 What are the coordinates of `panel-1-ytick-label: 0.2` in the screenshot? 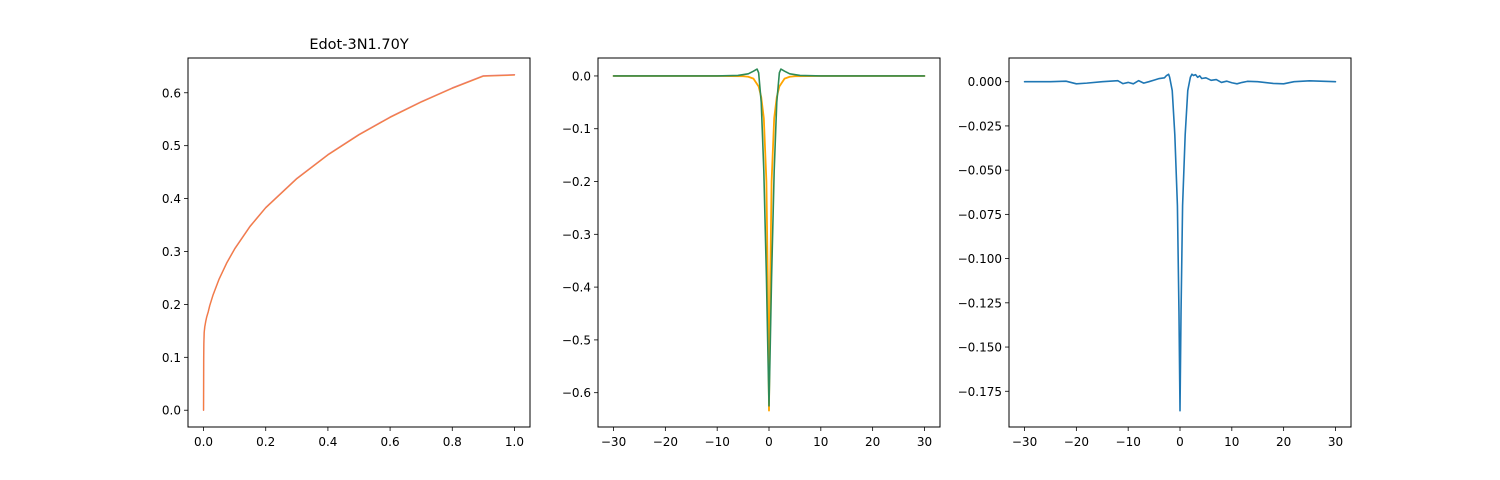 It's located at (171, 305).